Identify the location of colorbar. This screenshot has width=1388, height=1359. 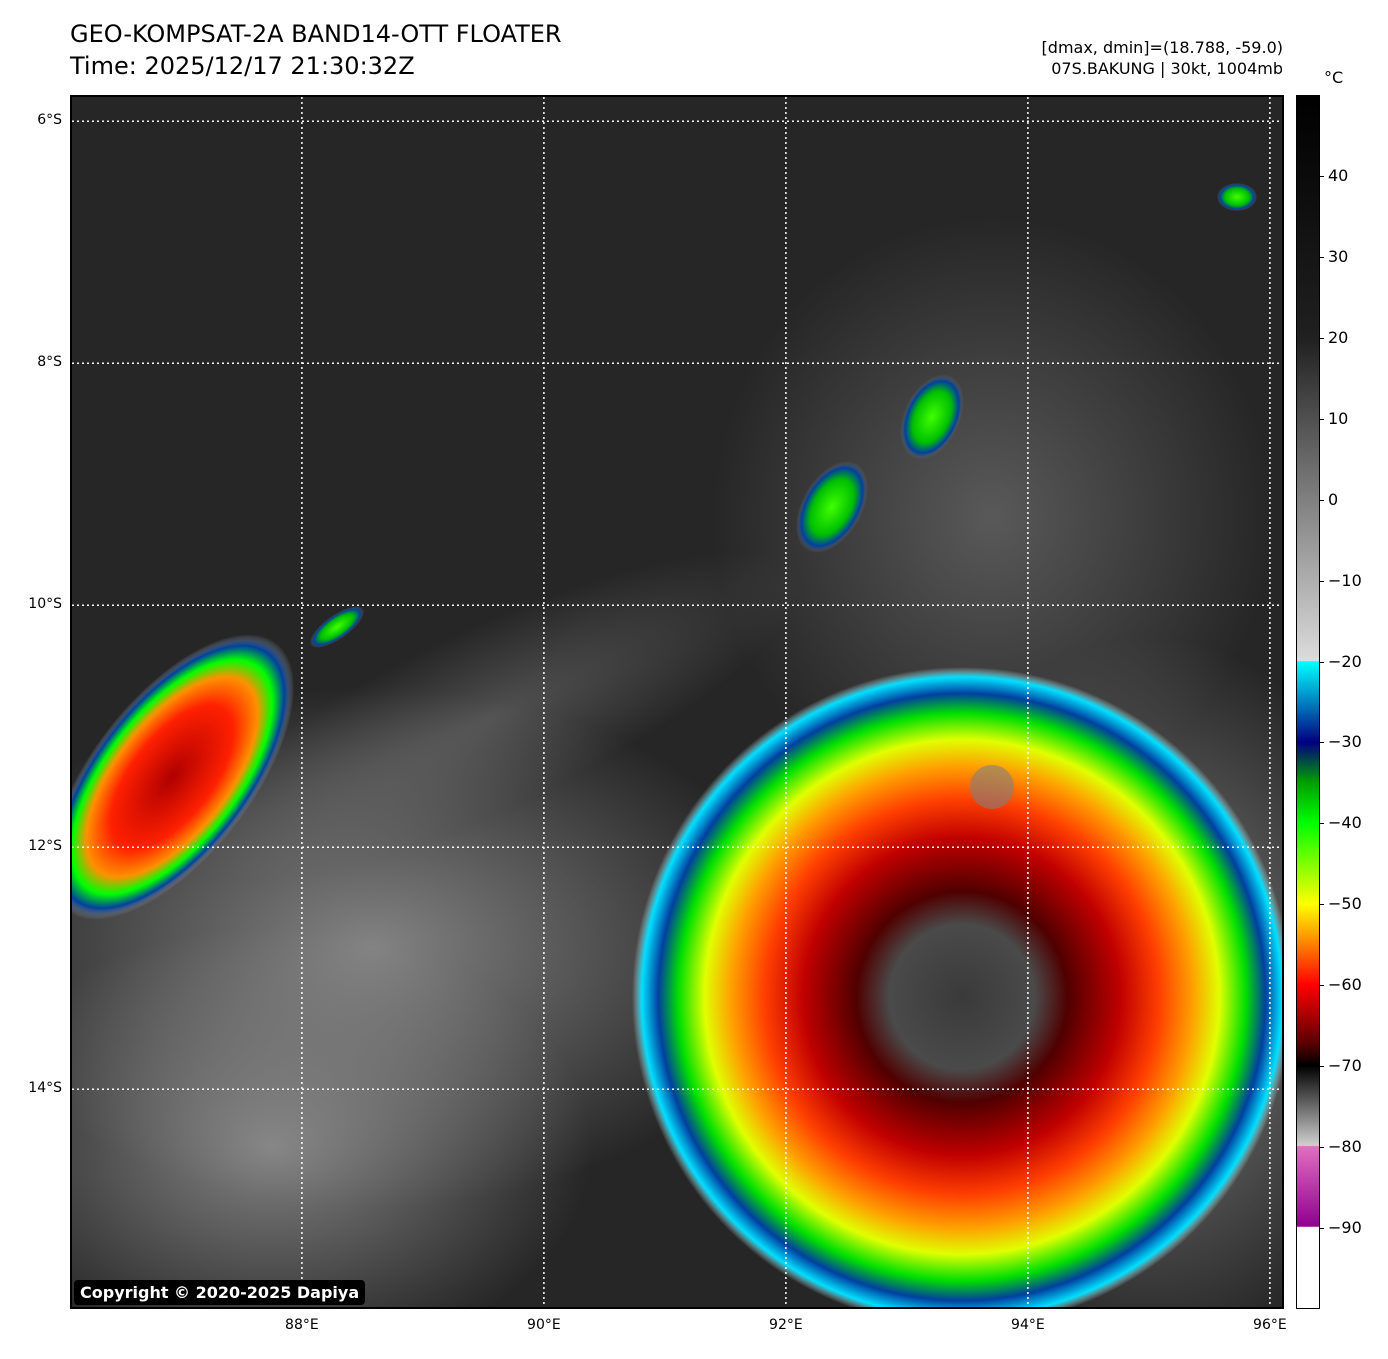
(1308, 702).